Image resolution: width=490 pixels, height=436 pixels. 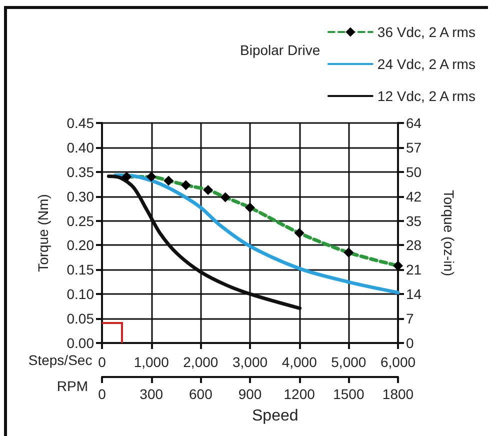 I want to click on y2-tick-label: 0, so click(x=410, y=343).